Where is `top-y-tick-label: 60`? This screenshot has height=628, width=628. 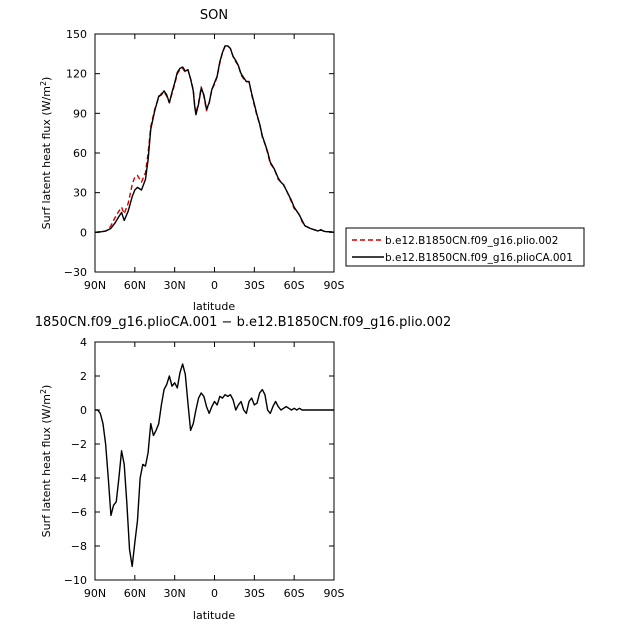 top-y-tick-label: 60 is located at coordinates (80, 153).